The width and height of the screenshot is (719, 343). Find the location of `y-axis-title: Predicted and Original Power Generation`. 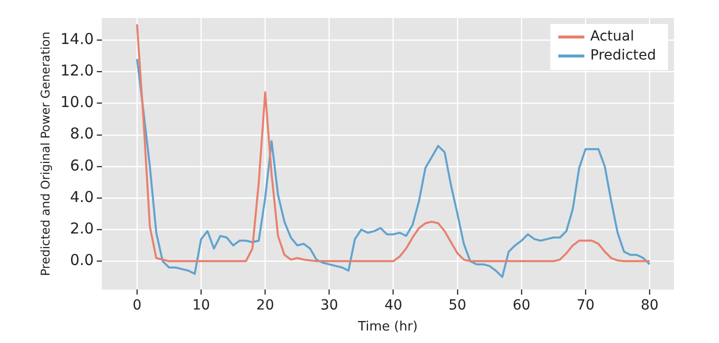

y-axis-title: Predicted and Original Power Generation is located at coordinates (45, 154).